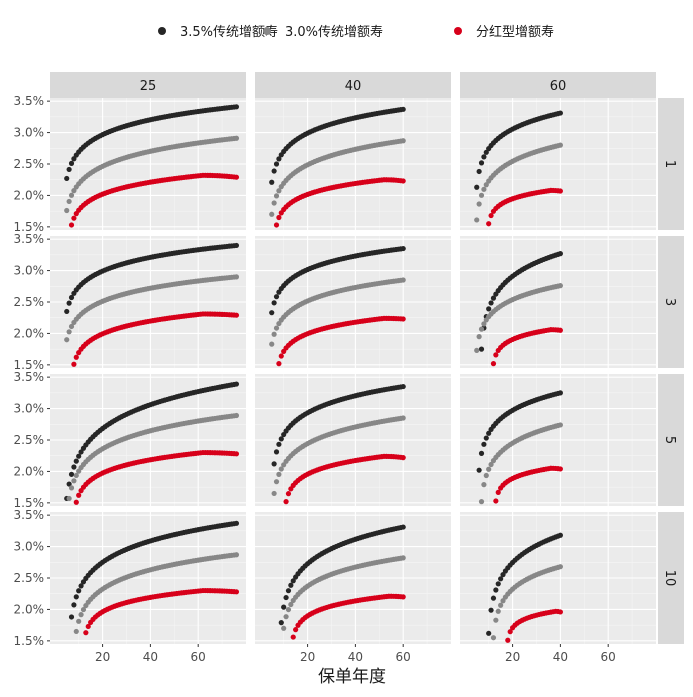 The height and width of the screenshot is (697, 693). Describe the element at coordinates (353, 85) in the screenshot. I see `col-strip` at that location.